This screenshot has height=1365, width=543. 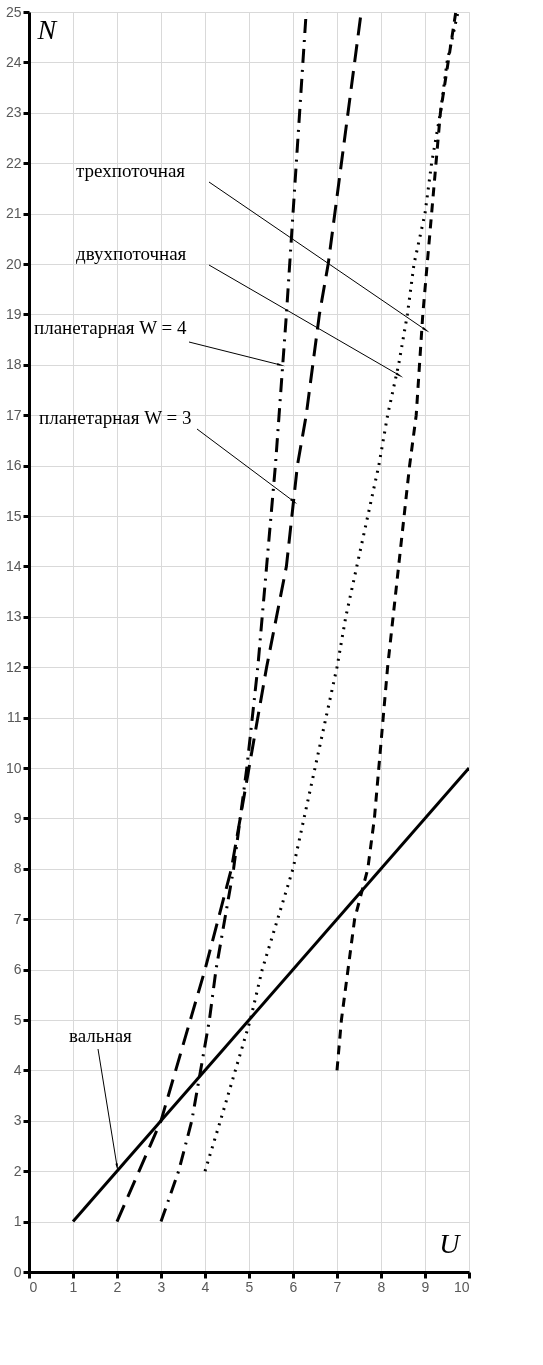 What do you see at coordinates (111, 327) in the screenshot?
I see `annotation: планетарная W = 4` at bounding box center [111, 327].